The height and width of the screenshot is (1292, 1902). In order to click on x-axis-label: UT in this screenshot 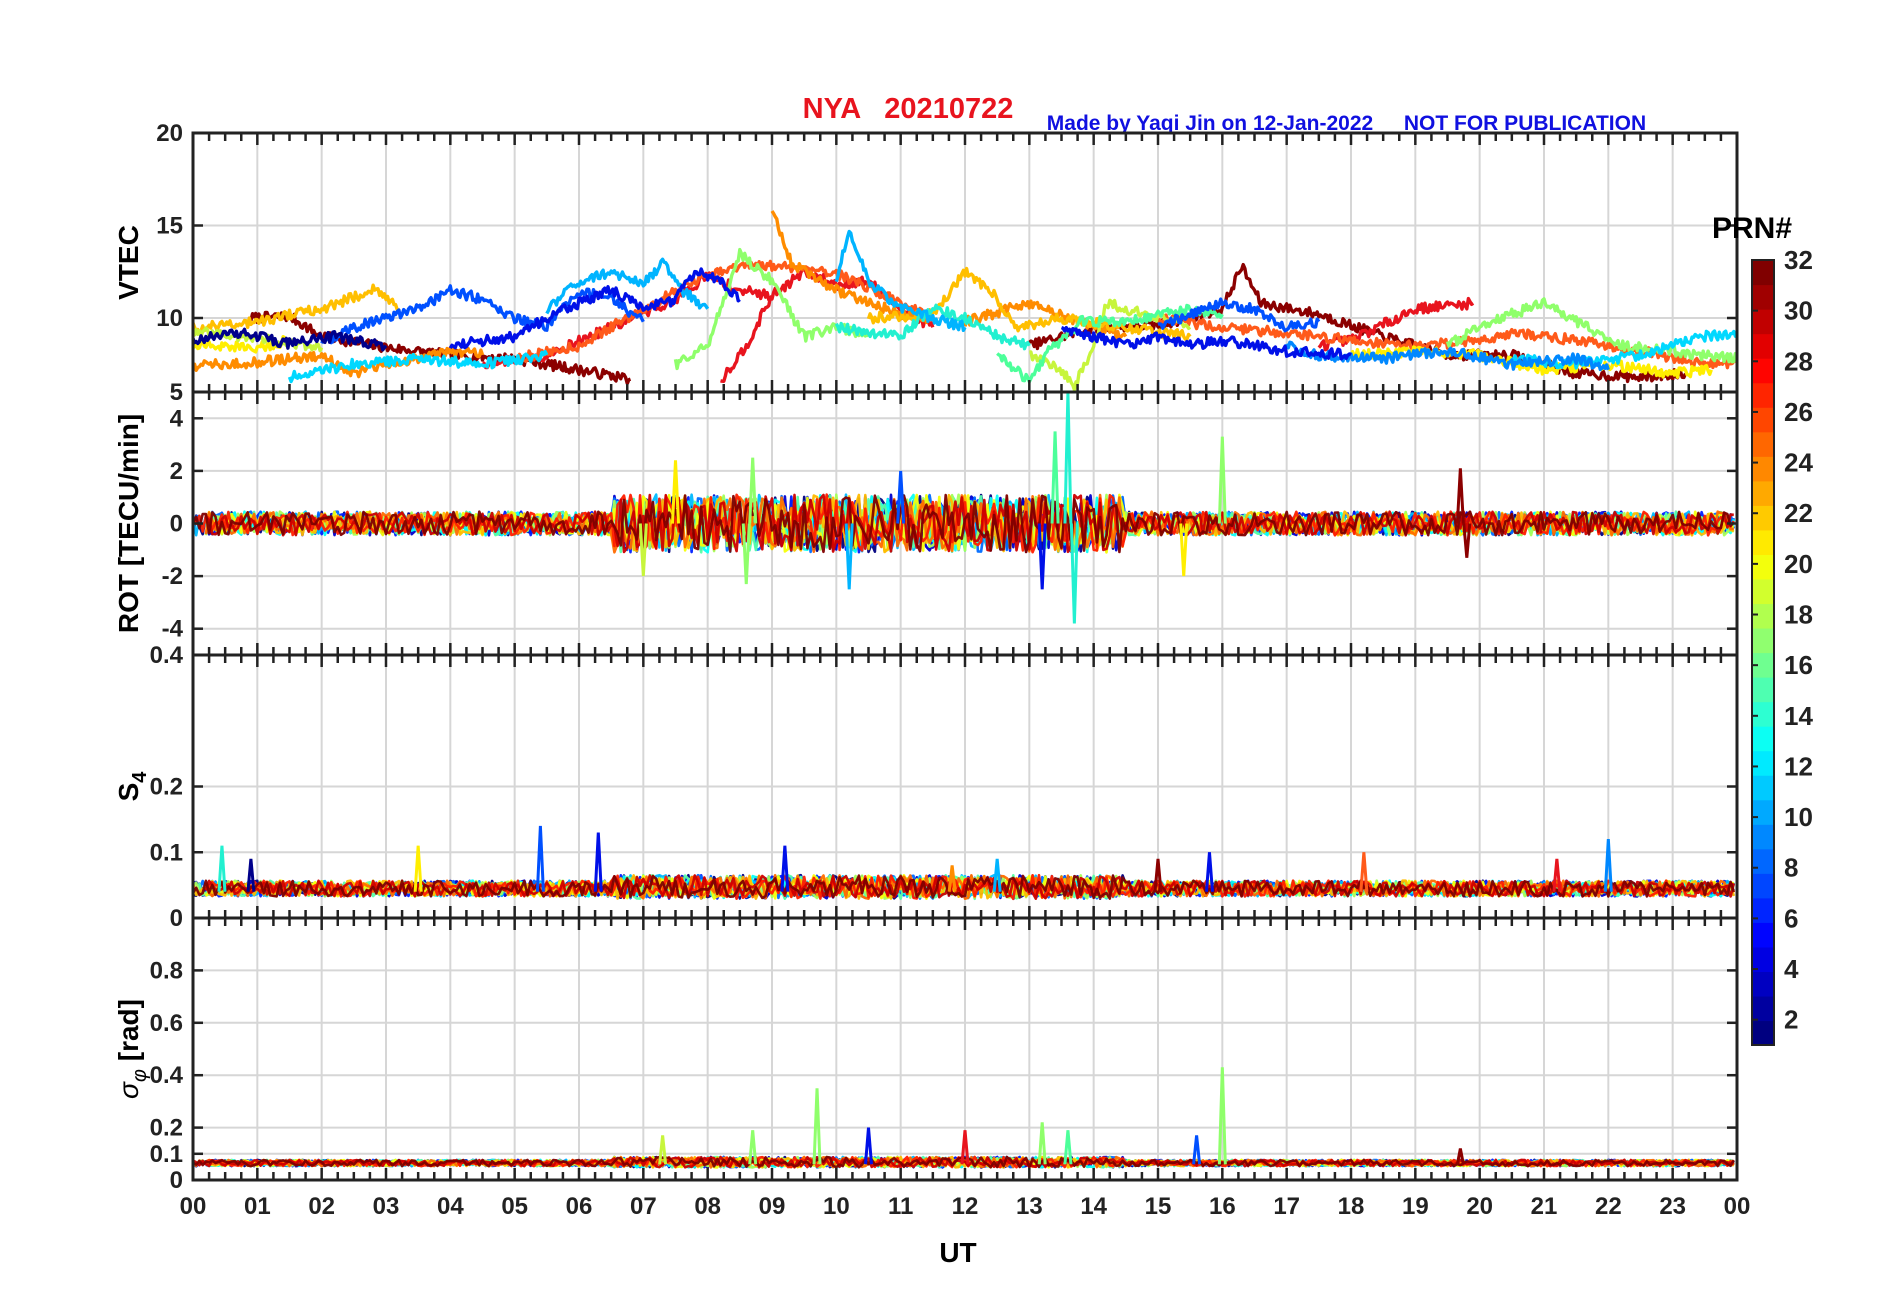, I will do `click(957, 1252)`.